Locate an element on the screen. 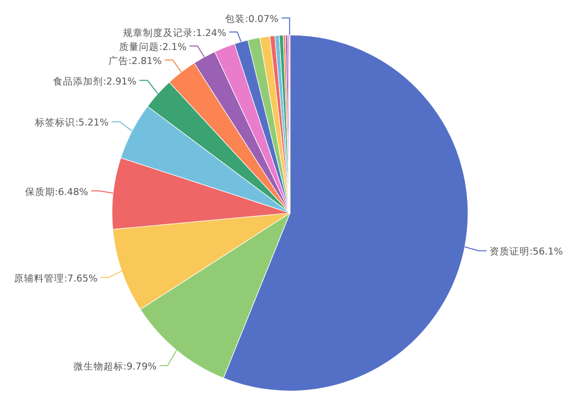  slice-label: 规章制度及记录:1.24% is located at coordinates (174, 33).